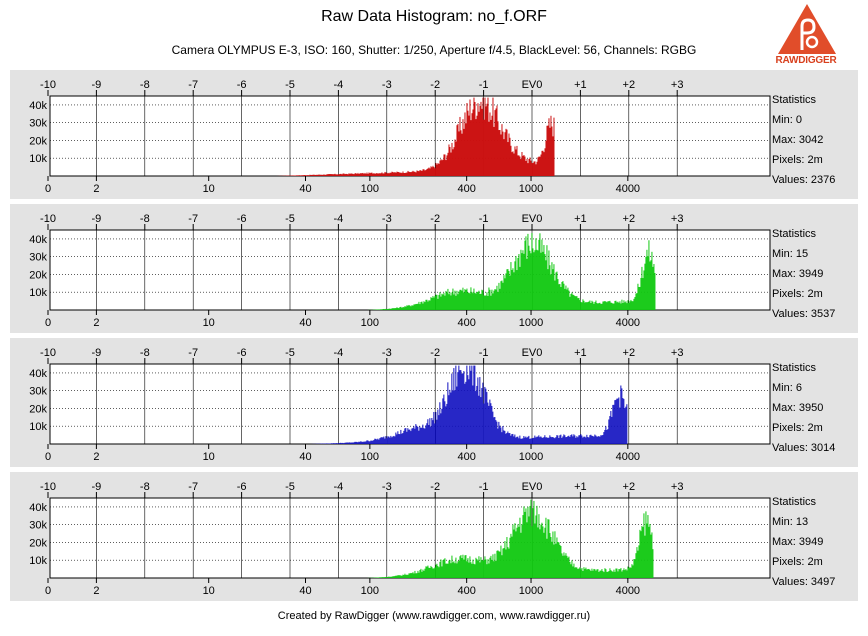  I want to click on ev-tick-label: +1, so click(580, 487).